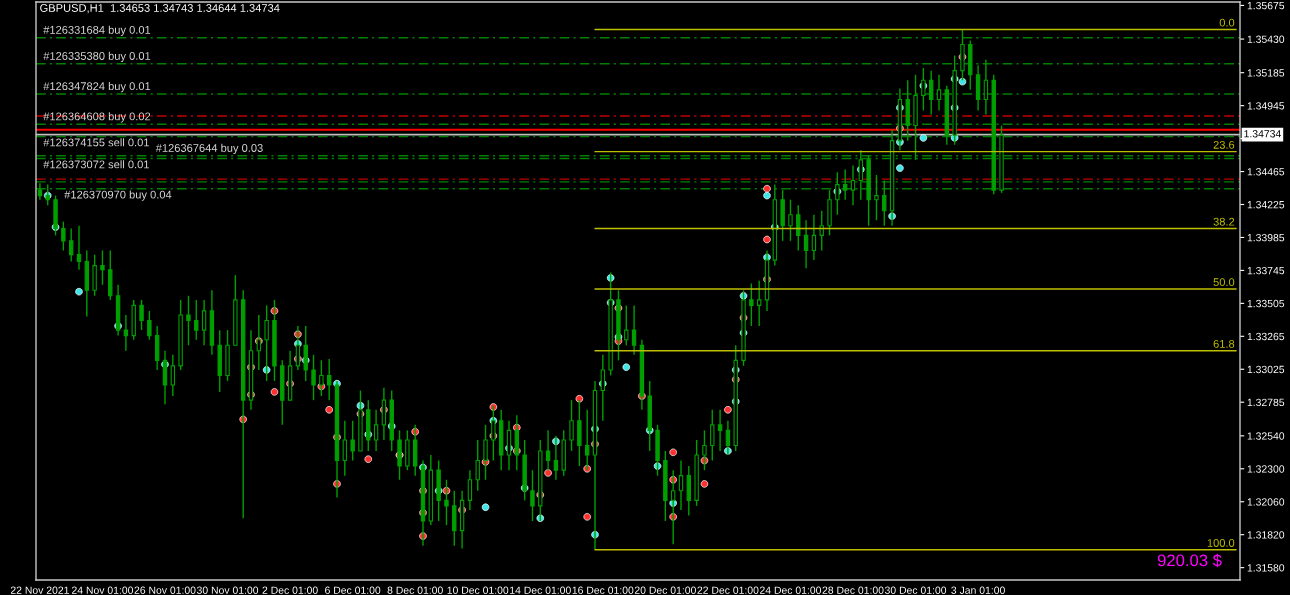 The width and height of the screenshot is (1290, 595). Describe the element at coordinates (1266, 568) in the screenshot. I see `y-tick-label: 1.31580` at that location.